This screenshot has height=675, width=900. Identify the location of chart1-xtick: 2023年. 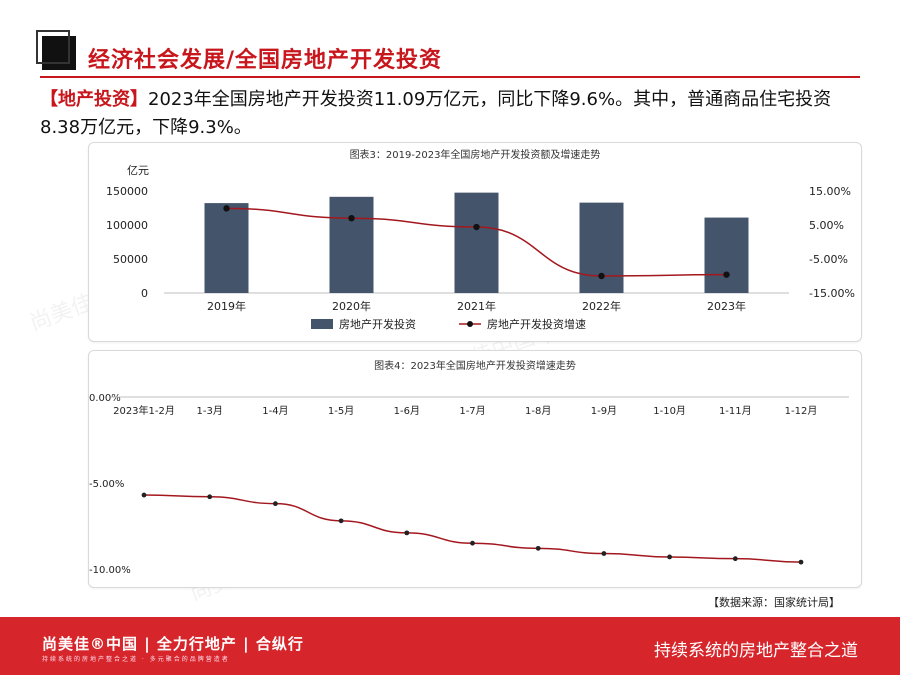
(726, 306).